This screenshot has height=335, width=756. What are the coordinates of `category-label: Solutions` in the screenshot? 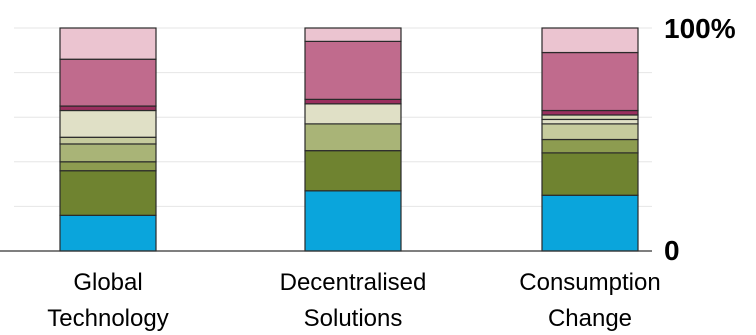 It's located at (353, 318).